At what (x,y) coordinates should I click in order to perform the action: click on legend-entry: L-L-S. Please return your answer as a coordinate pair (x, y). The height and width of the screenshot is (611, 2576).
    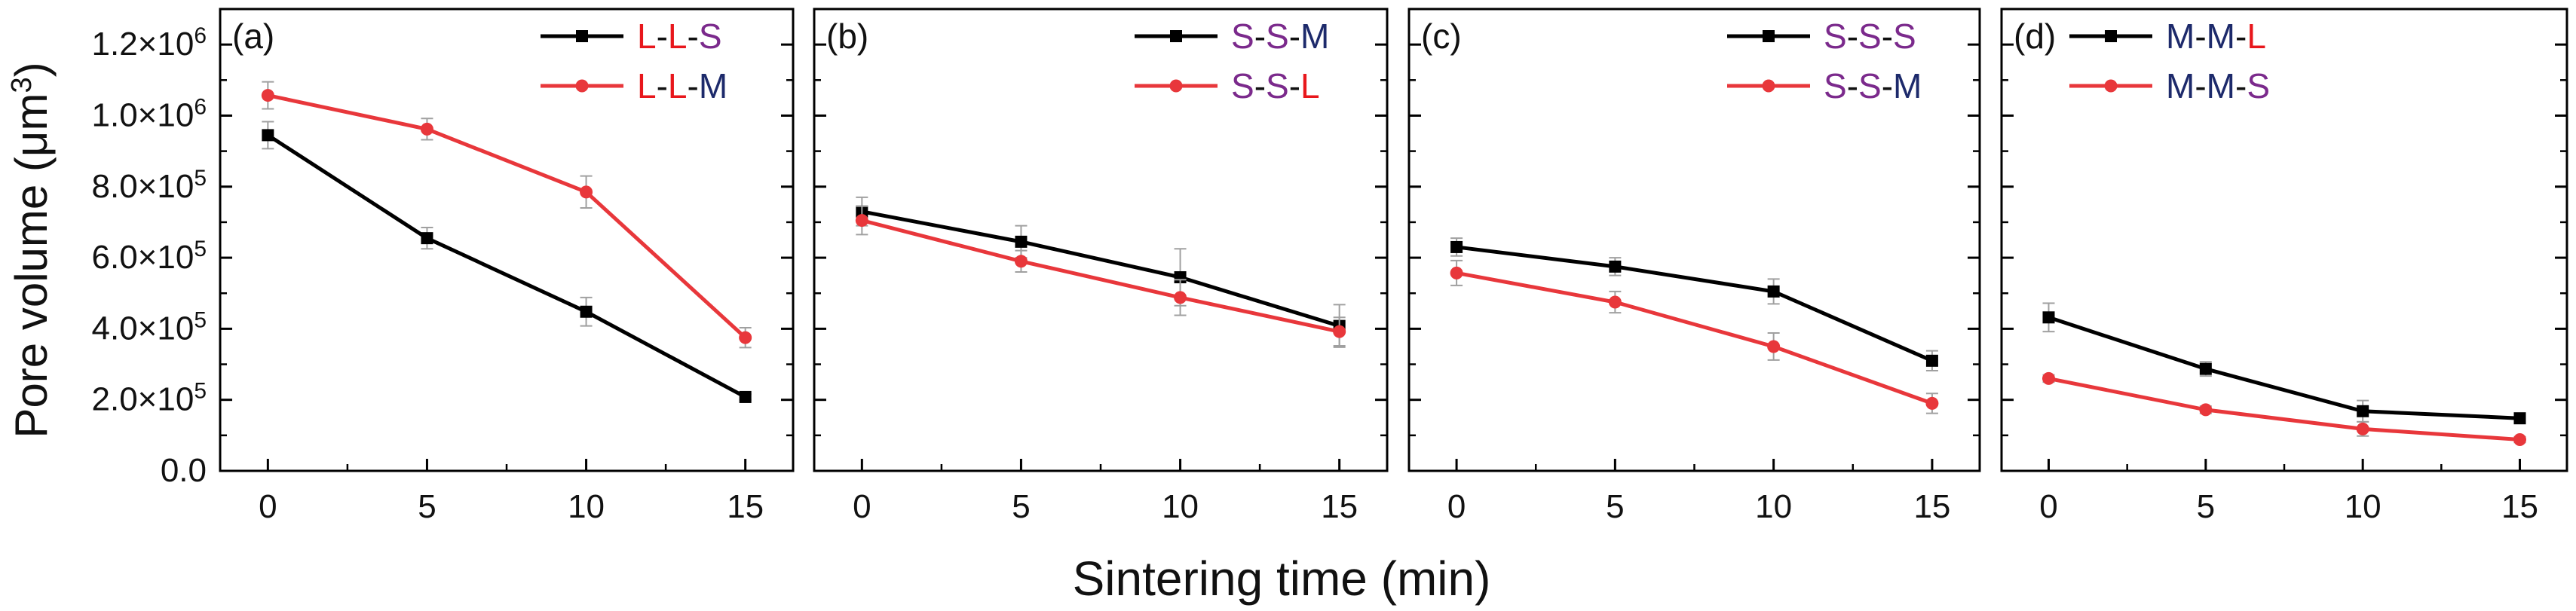
    Looking at the image, I should click on (631, 37).